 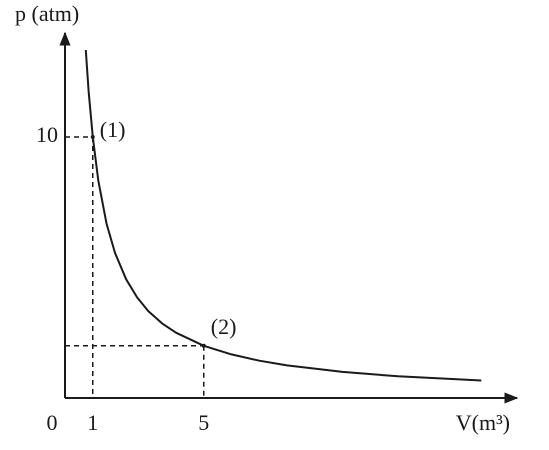 What do you see at coordinates (113, 129) in the screenshot?
I see `state-label: (1)` at bounding box center [113, 129].